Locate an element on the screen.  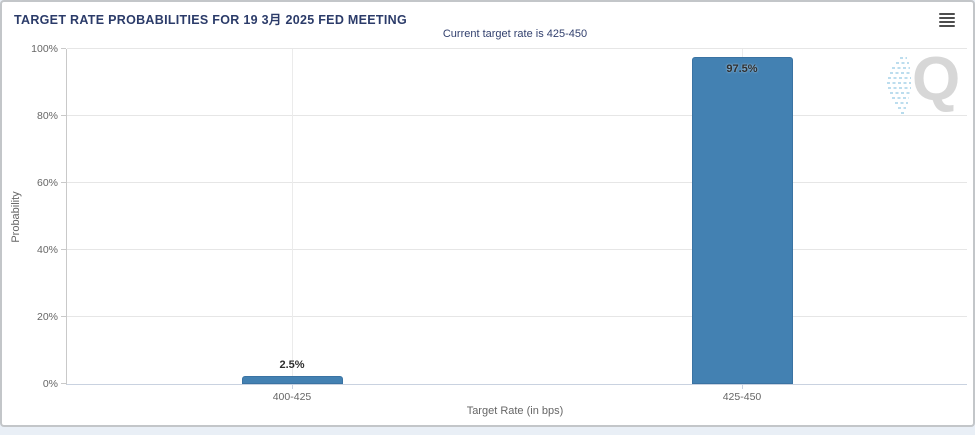
bar-value-label: 97.5% is located at coordinates (742, 69).